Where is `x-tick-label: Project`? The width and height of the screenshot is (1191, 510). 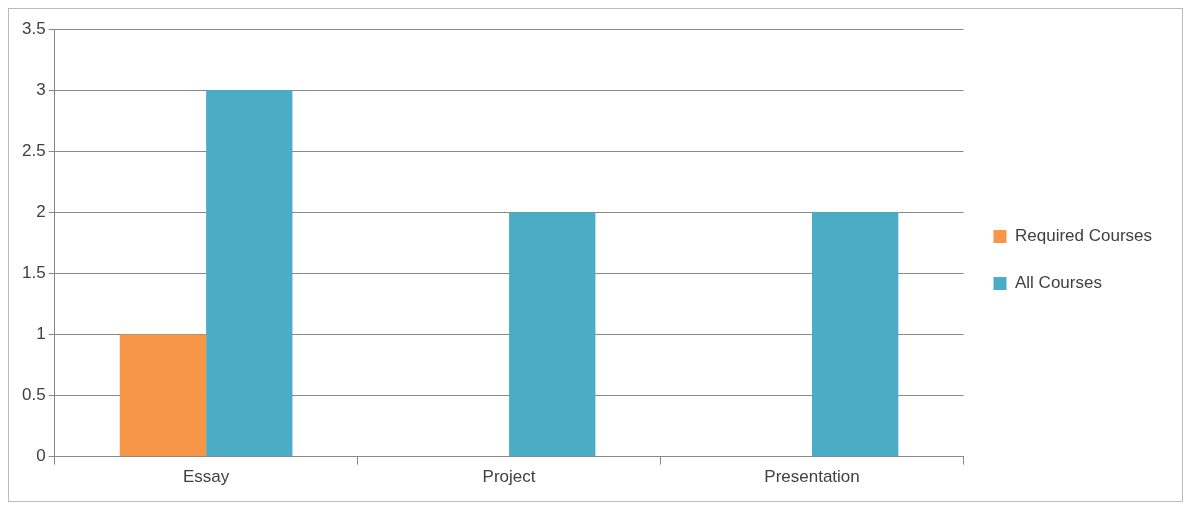 x-tick-label: Project is located at coordinates (509, 477).